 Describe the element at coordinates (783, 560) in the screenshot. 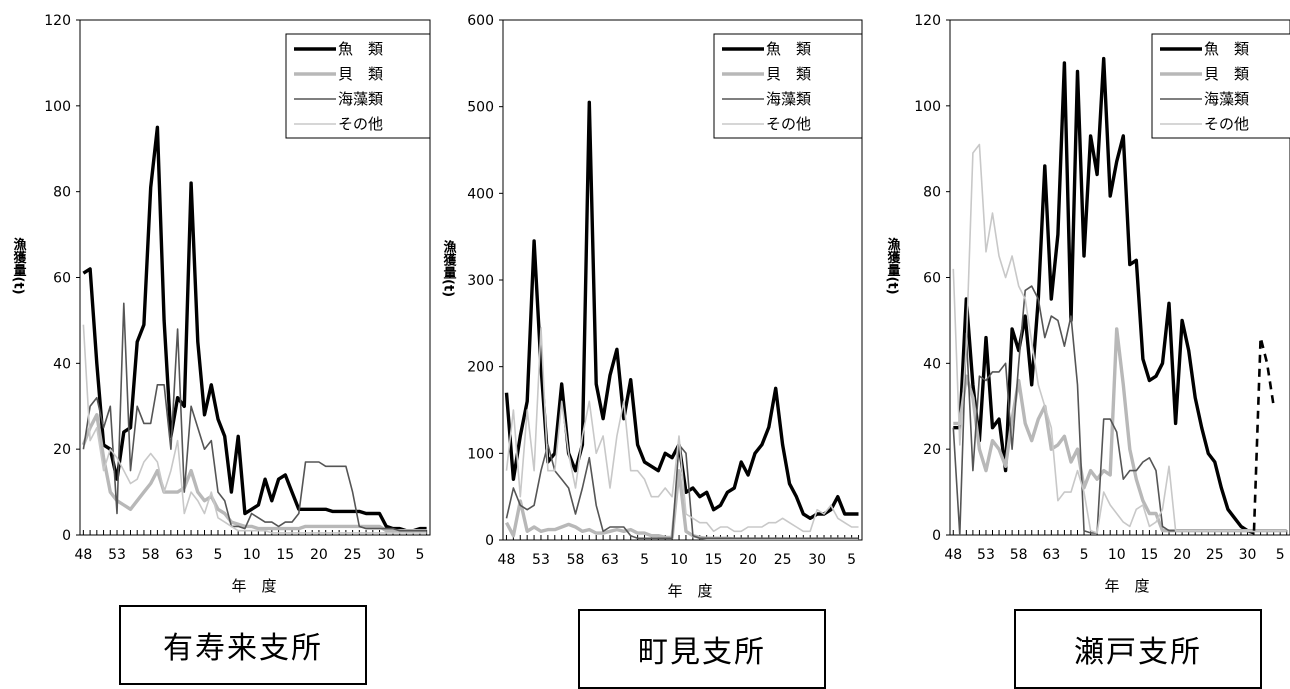

I see `x-tick-label-1-8: 25` at that location.